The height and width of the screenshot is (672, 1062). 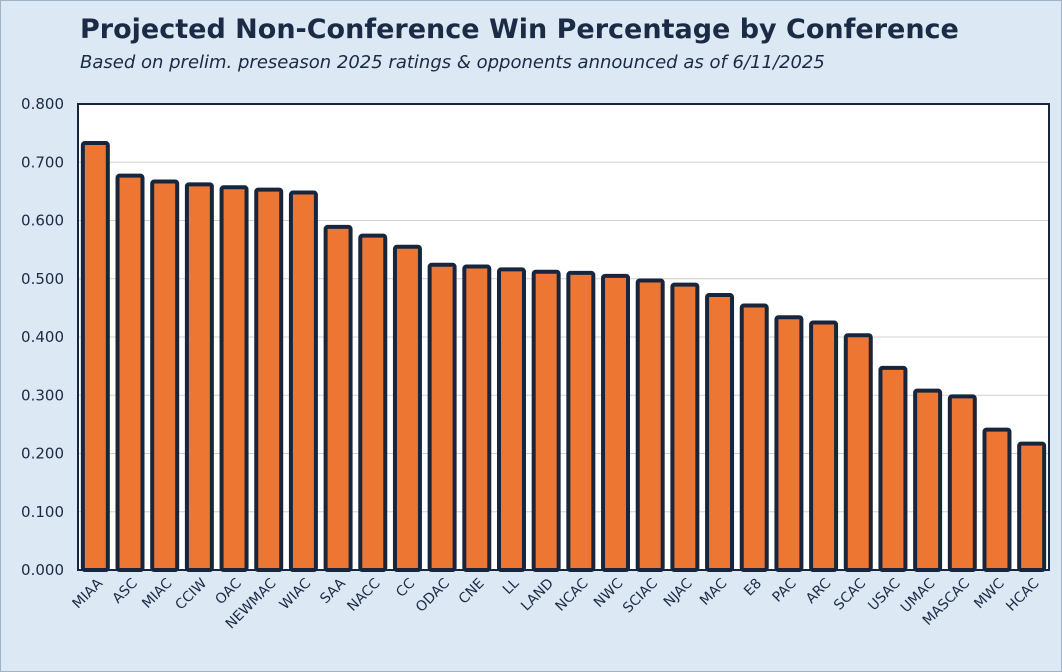 What do you see at coordinates (405, 587) in the screenshot?
I see `x-tick-label: CC` at bounding box center [405, 587].